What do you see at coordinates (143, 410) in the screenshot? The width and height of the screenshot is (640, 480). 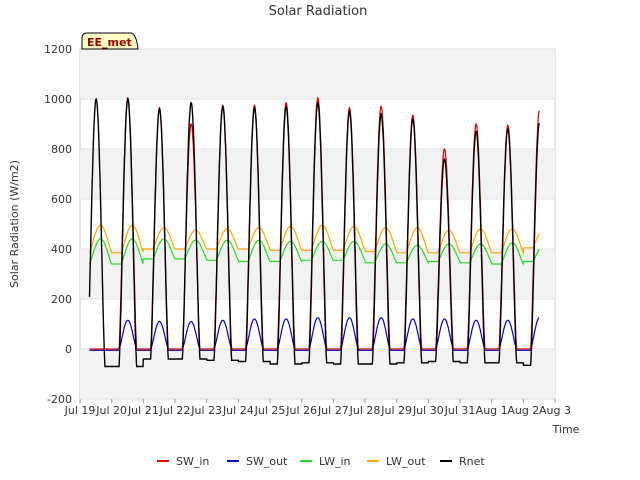 I see `x-tick-label: Jul 21` at bounding box center [143, 410].